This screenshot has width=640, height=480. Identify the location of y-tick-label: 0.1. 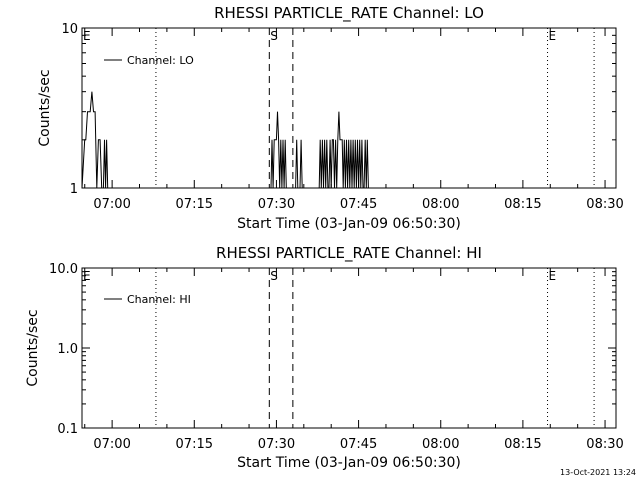
(67, 429).